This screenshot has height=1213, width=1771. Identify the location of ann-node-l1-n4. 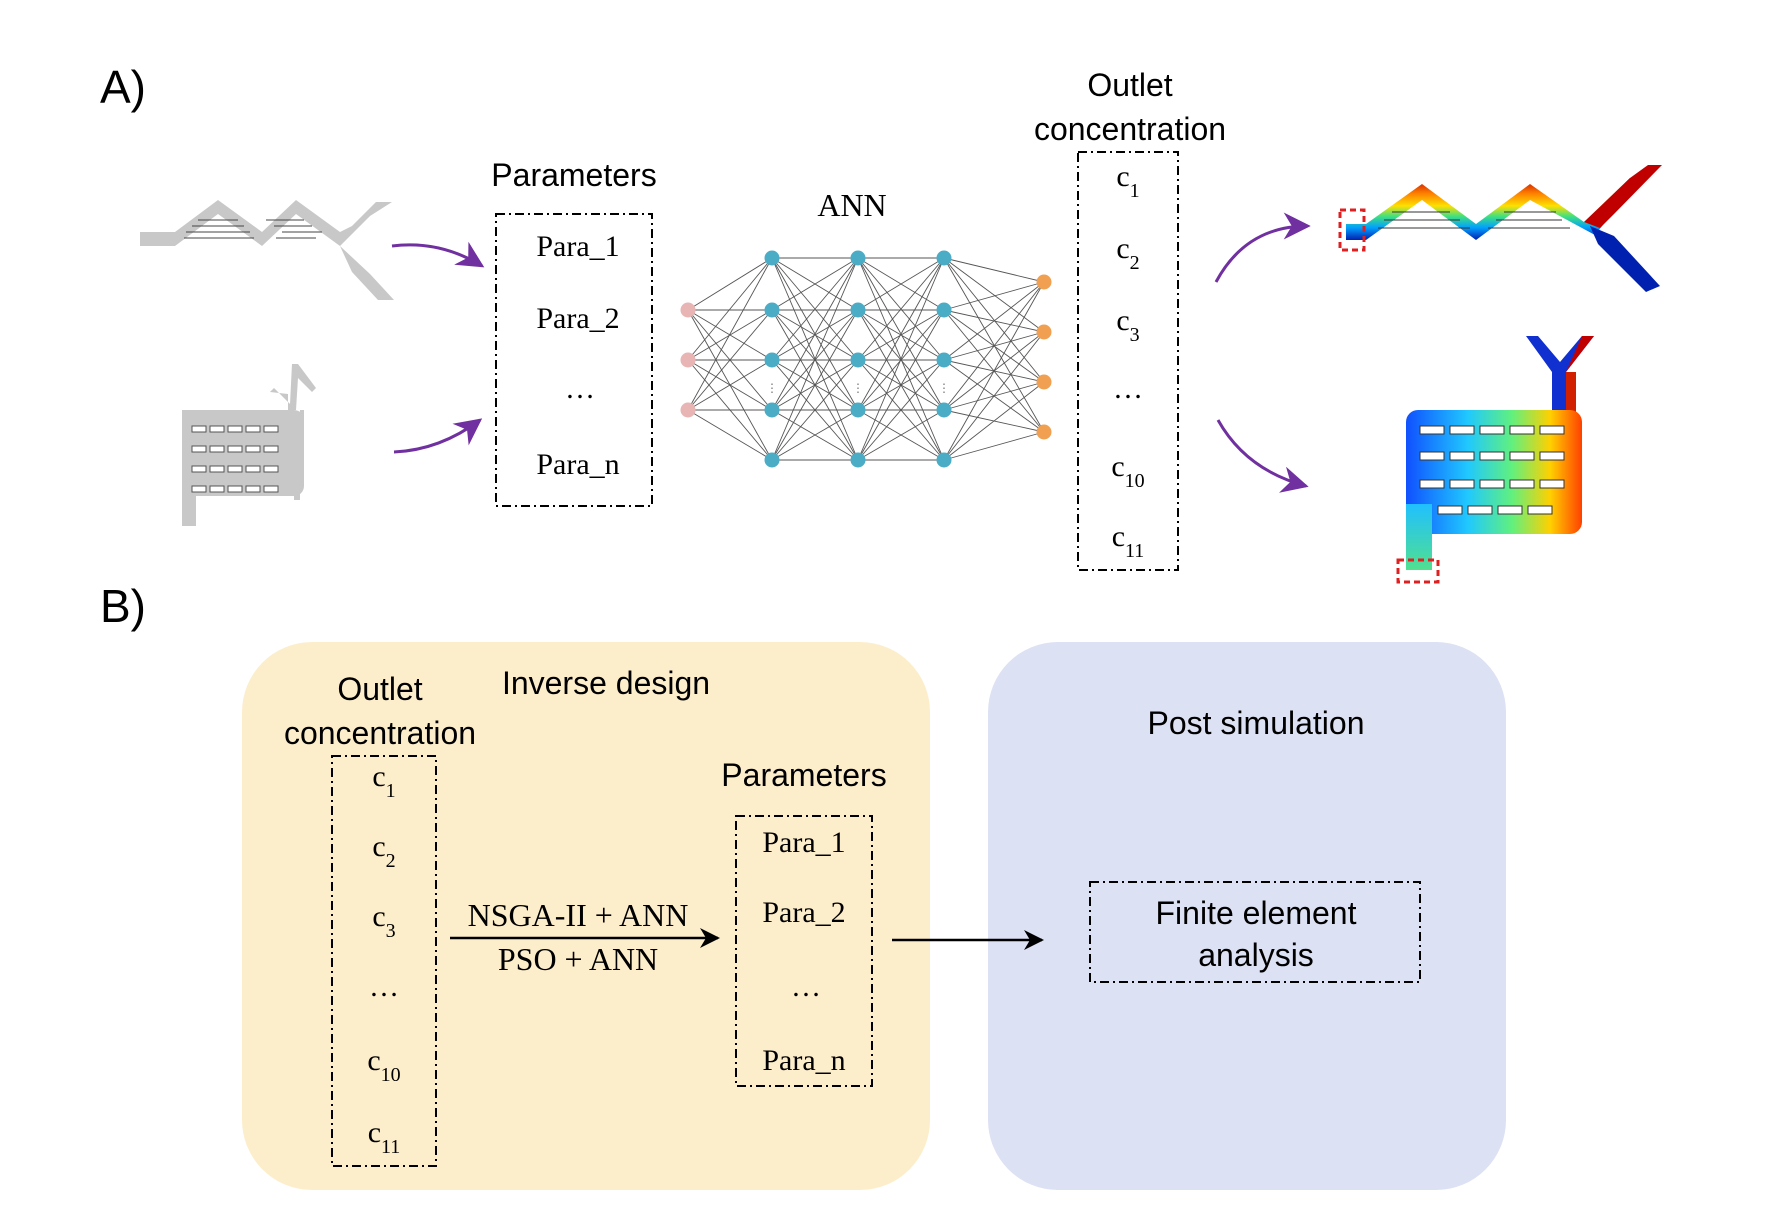
(772, 460).